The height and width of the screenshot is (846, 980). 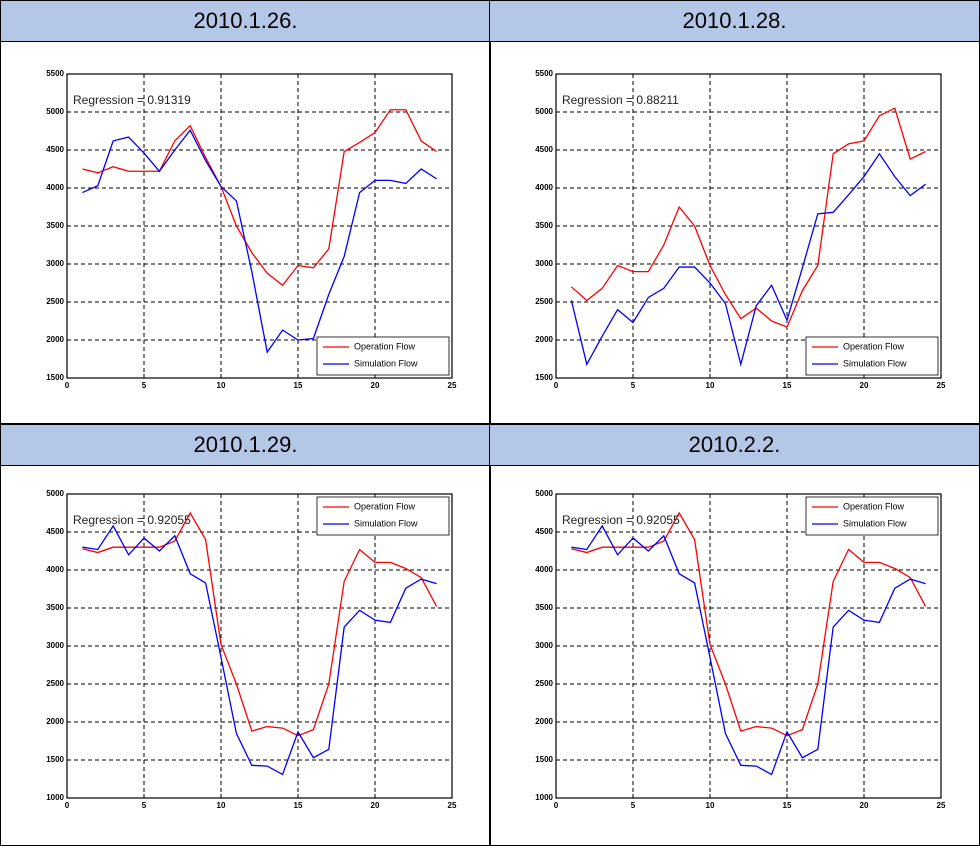 I want to click on cell-header: 2010.1.29., so click(x=245, y=445).